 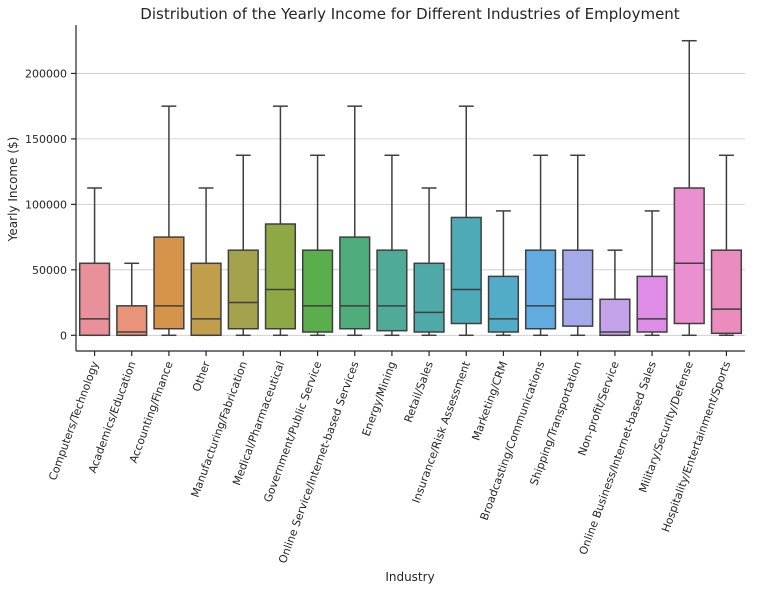 I want to click on y-tick-label: 100000, so click(x=46, y=204).